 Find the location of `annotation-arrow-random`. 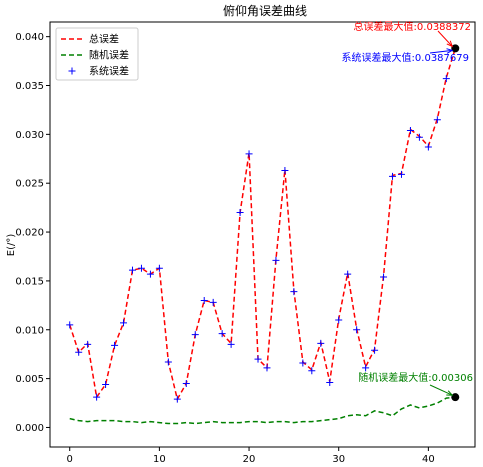

annotation-arrow-random is located at coordinates (441, 390).